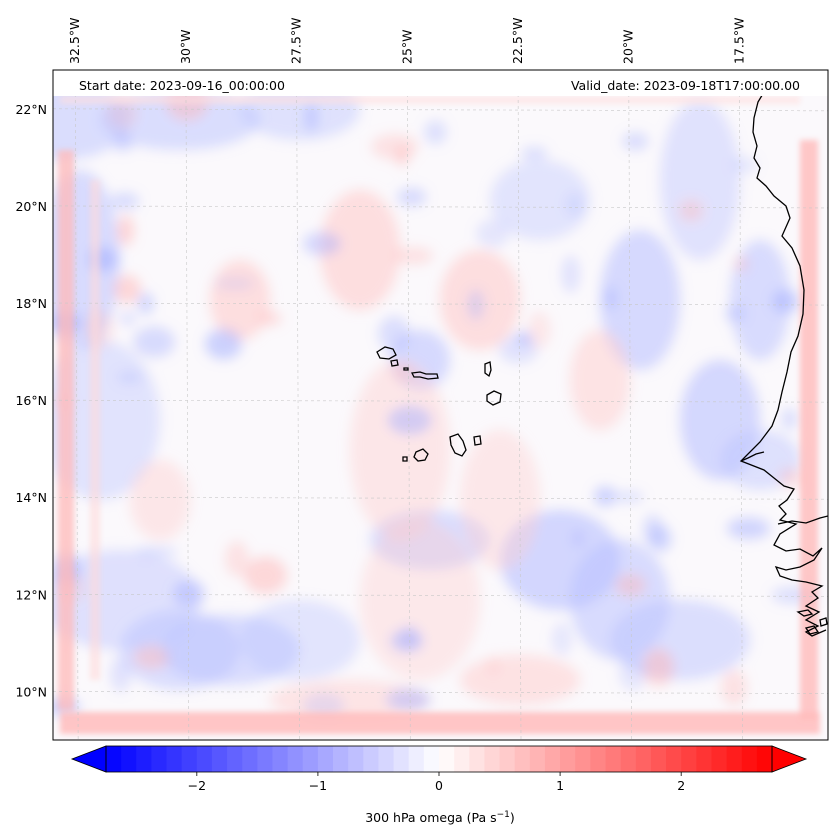 The width and height of the screenshot is (837, 839). I want to click on island-santiago, so click(458, 445).